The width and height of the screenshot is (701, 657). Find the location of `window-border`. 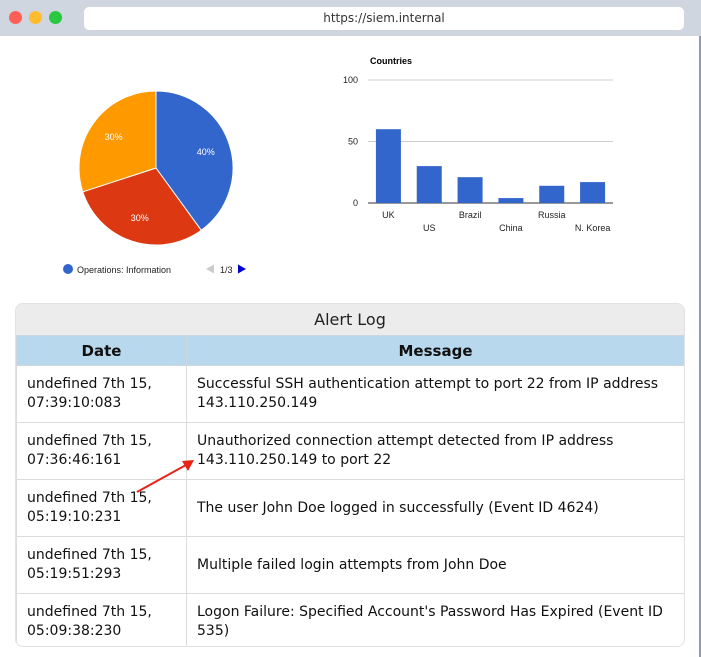

window-border is located at coordinates (700, 346).